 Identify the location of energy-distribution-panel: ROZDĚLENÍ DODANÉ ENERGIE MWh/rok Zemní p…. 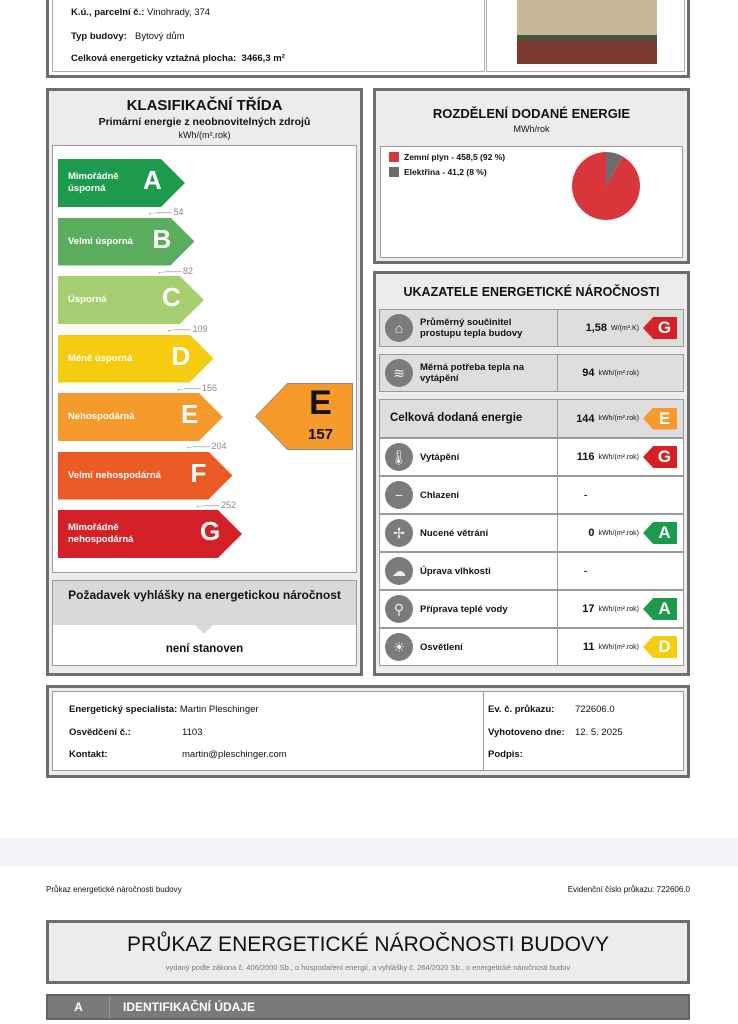
(531, 176).